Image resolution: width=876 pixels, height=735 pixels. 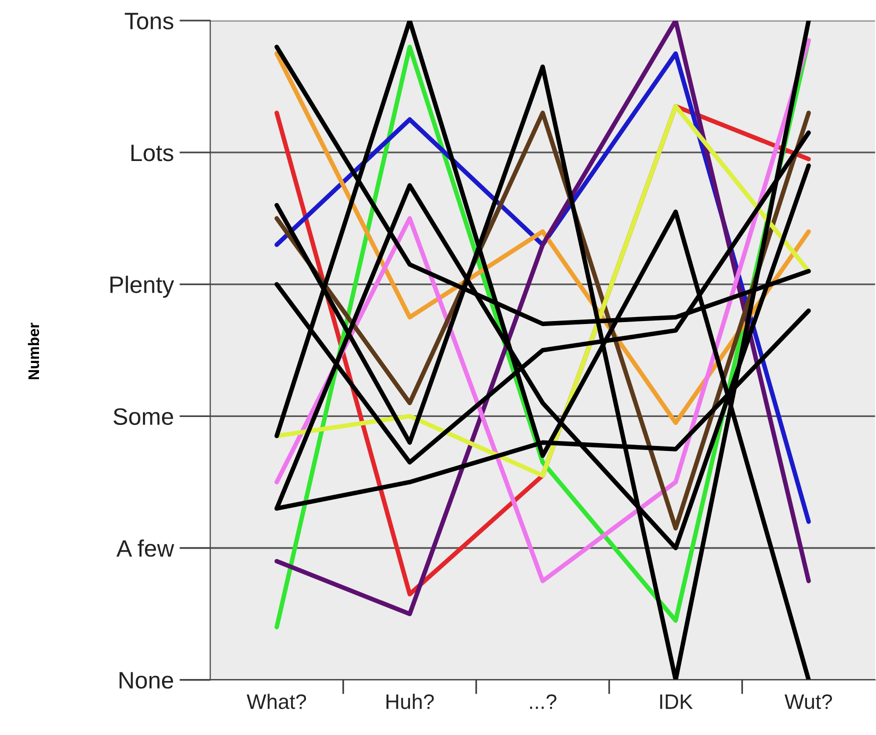 I want to click on category-label: None, so click(x=147, y=680).